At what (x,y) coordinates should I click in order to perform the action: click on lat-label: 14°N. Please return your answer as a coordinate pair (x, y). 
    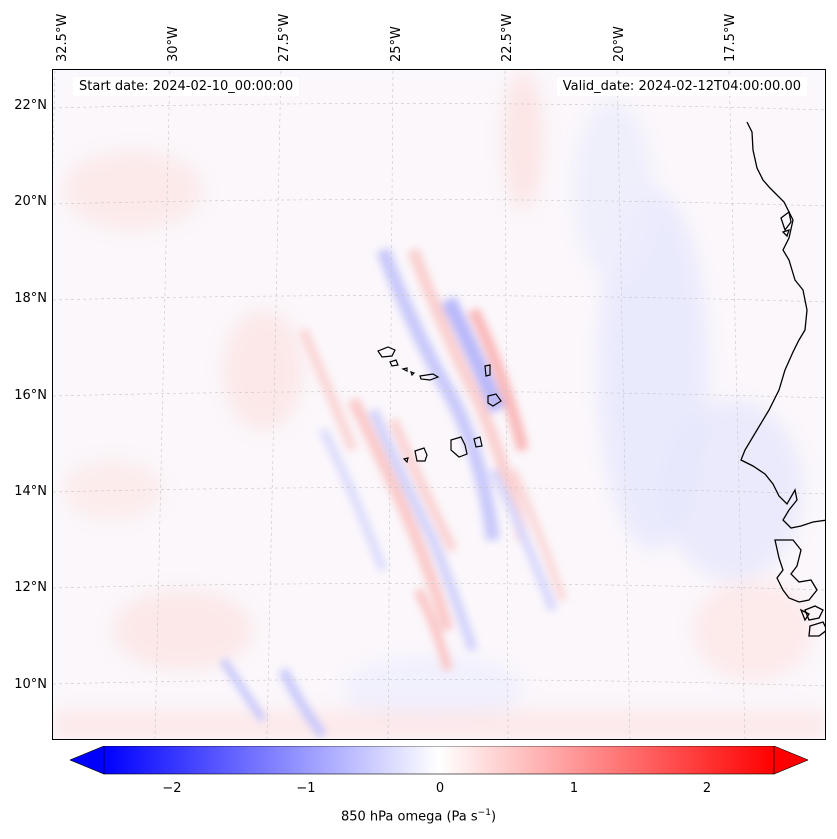
    Looking at the image, I should click on (30, 491).